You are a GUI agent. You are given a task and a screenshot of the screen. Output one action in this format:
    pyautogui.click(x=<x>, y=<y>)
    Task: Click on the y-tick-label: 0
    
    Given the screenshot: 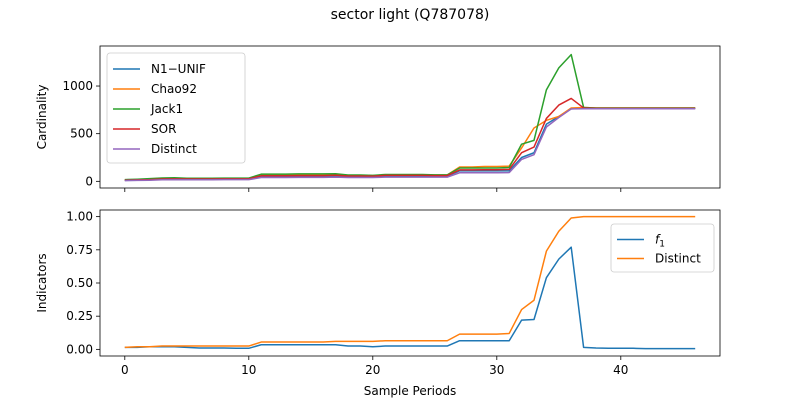 What is the action you would take?
    pyautogui.click(x=89, y=181)
    